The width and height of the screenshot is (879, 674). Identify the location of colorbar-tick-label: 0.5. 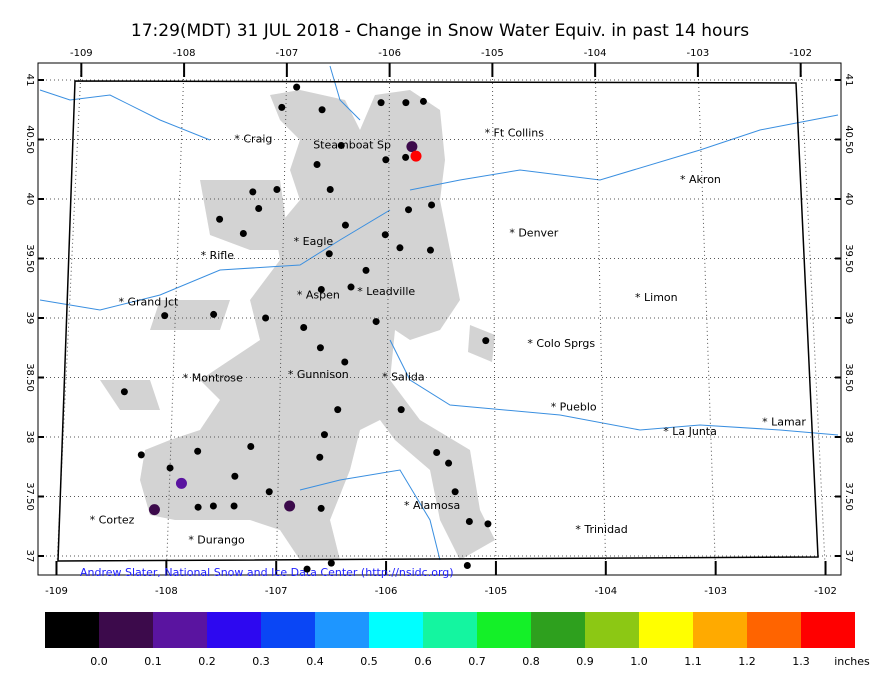
(369, 661).